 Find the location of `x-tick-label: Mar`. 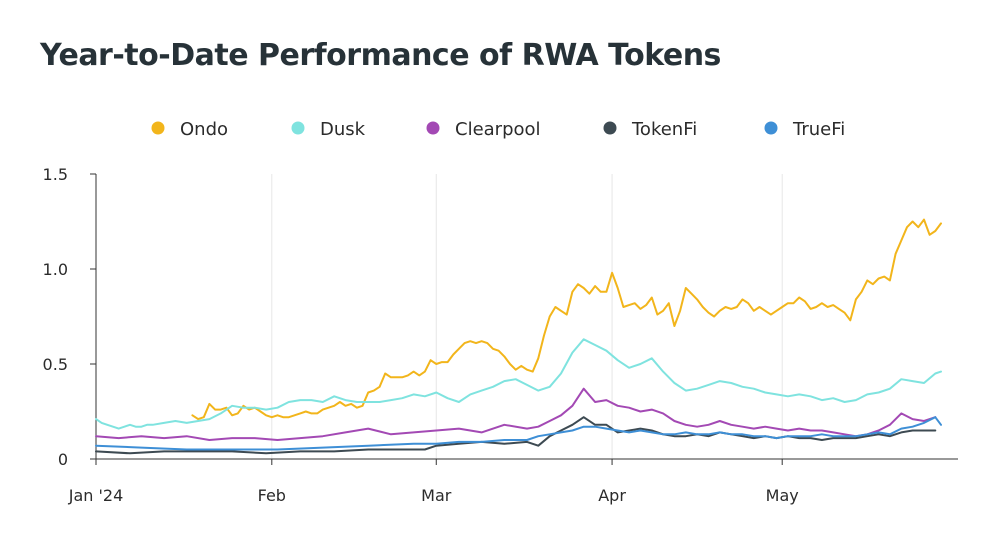

x-tick-label: Mar is located at coordinates (436, 495).